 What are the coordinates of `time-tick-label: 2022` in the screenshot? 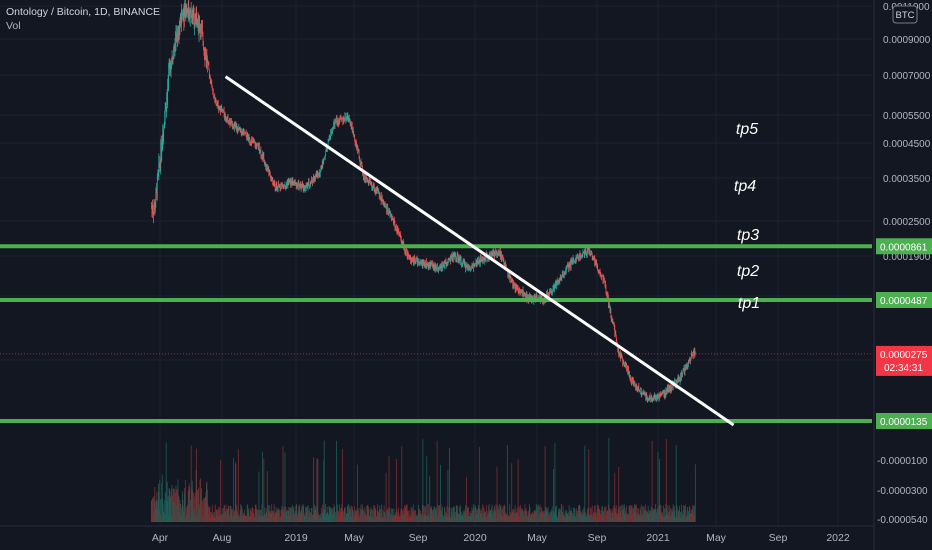 It's located at (838, 538).